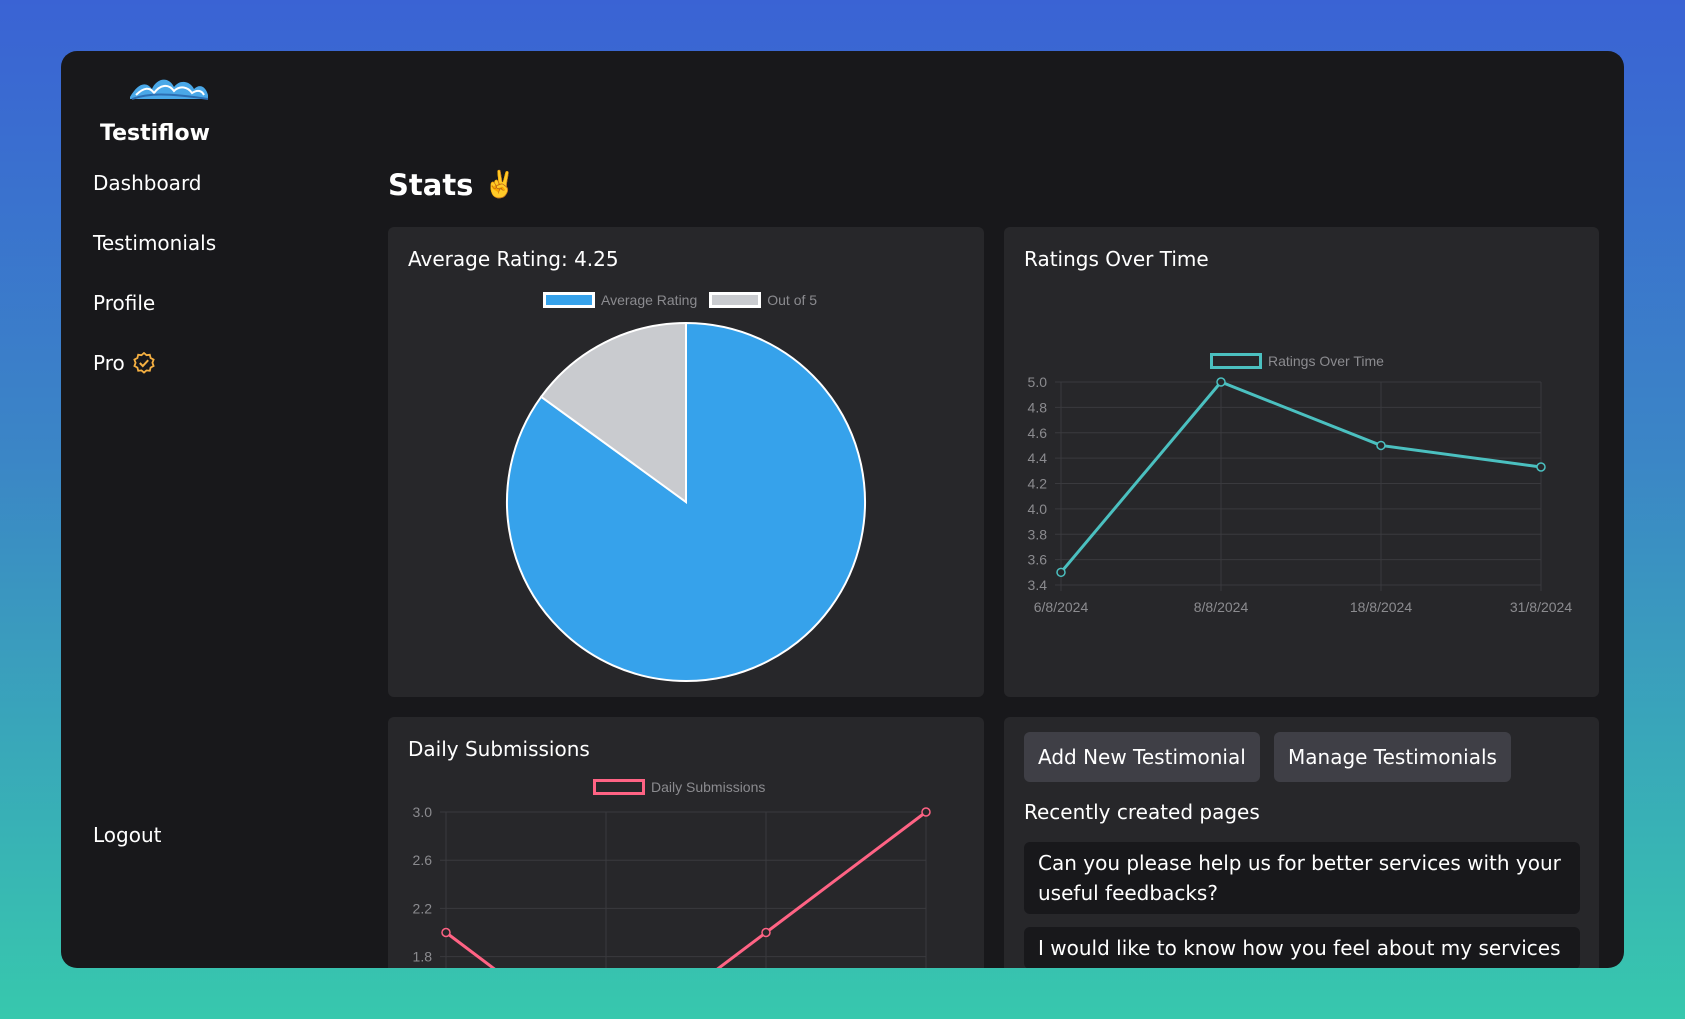 This screenshot has height=1019, width=1685. I want to click on logout-label: Logout, so click(127, 835).